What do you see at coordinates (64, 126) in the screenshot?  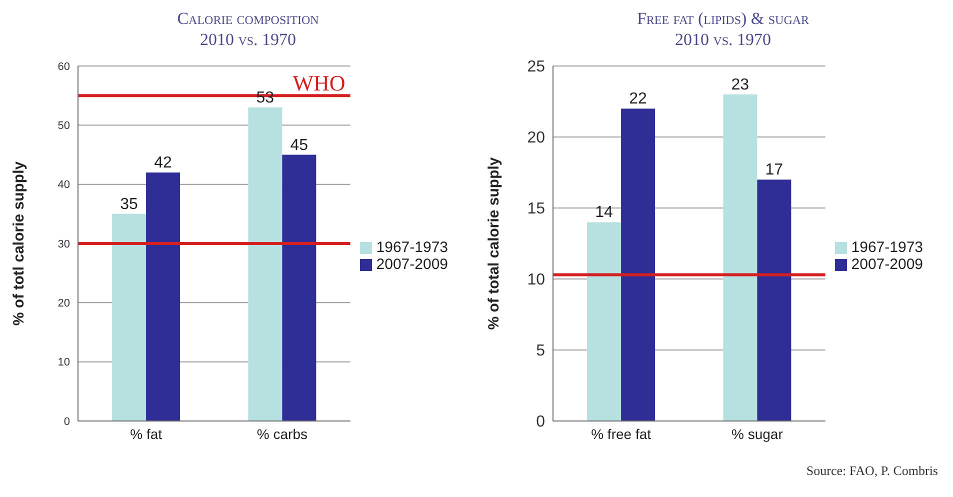 I see `y-tick-label: 50` at bounding box center [64, 126].